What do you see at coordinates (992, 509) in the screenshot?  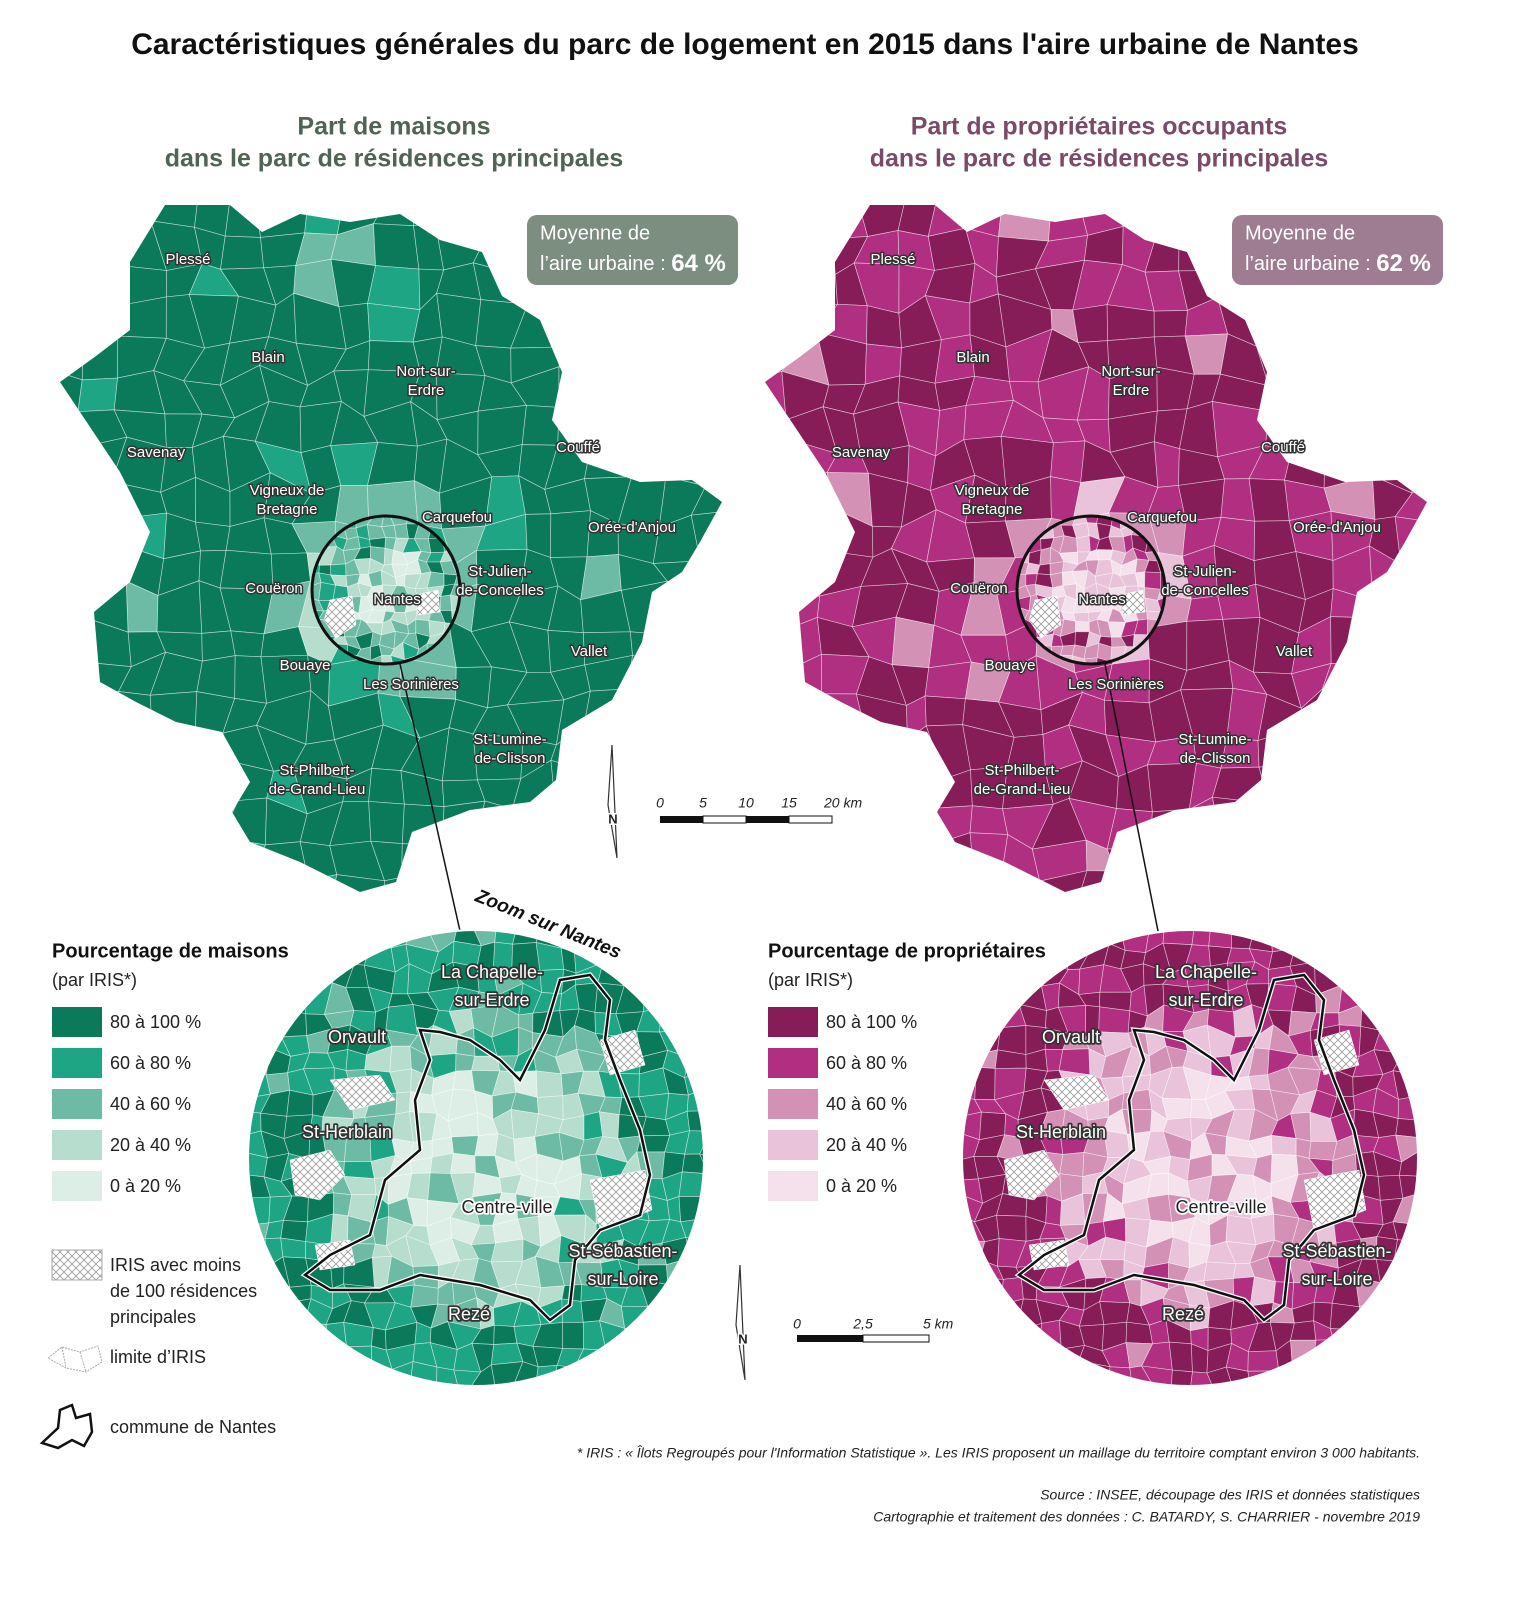 I see `place-label: Bretagne` at bounding box center [992, 509].